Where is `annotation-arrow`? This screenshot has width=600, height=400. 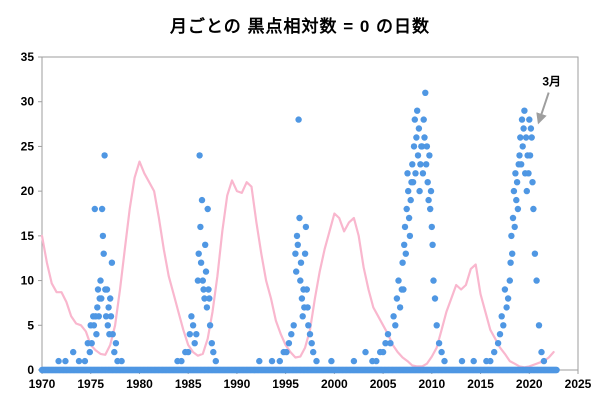 annotation-arrow is located at coordinates (543, 108).